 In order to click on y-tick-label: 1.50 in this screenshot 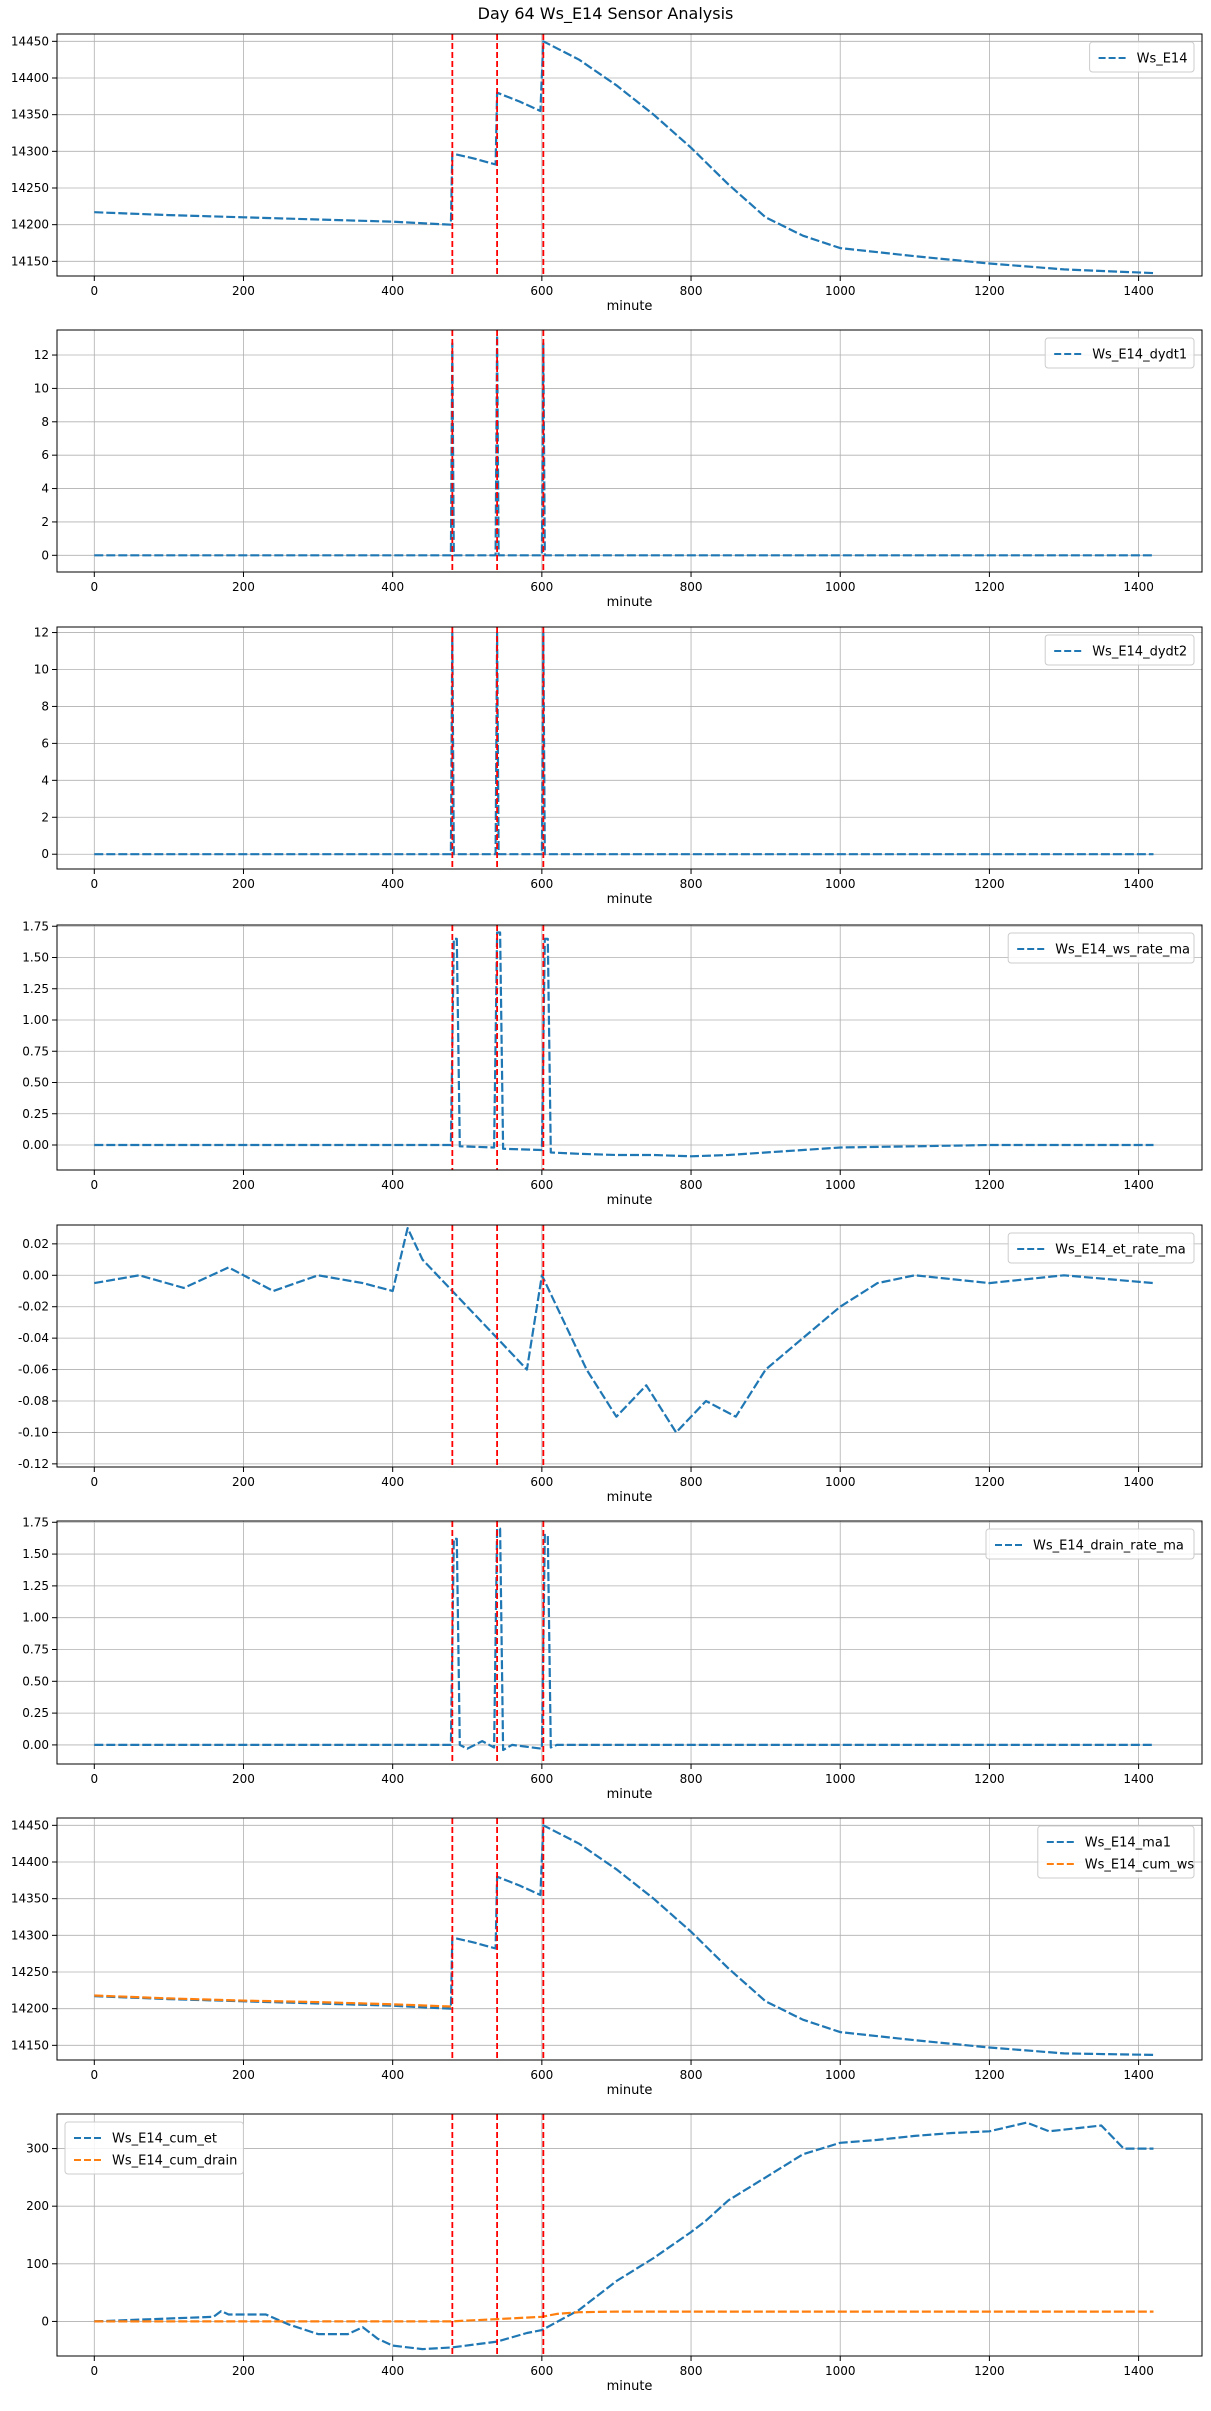, I will do `click(35, 958)`.